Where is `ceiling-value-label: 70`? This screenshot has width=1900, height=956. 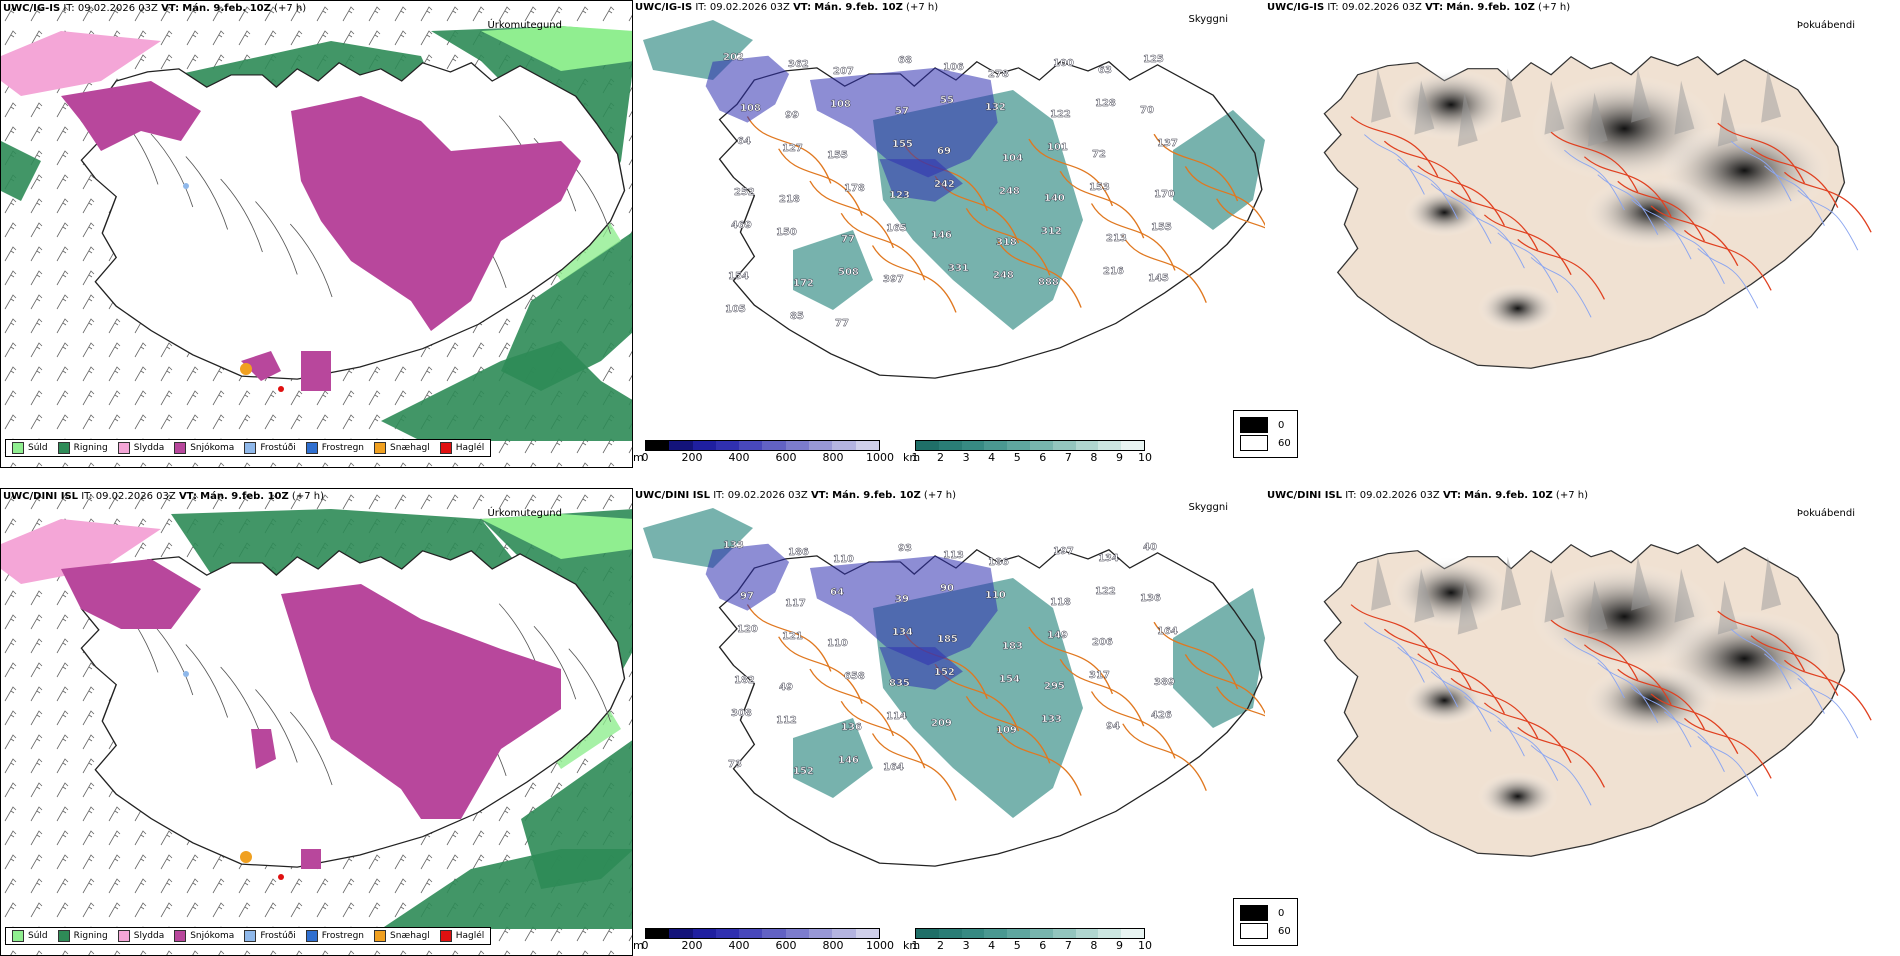 ceiling-value-label: 70 is located at coordinates (1147, 110).